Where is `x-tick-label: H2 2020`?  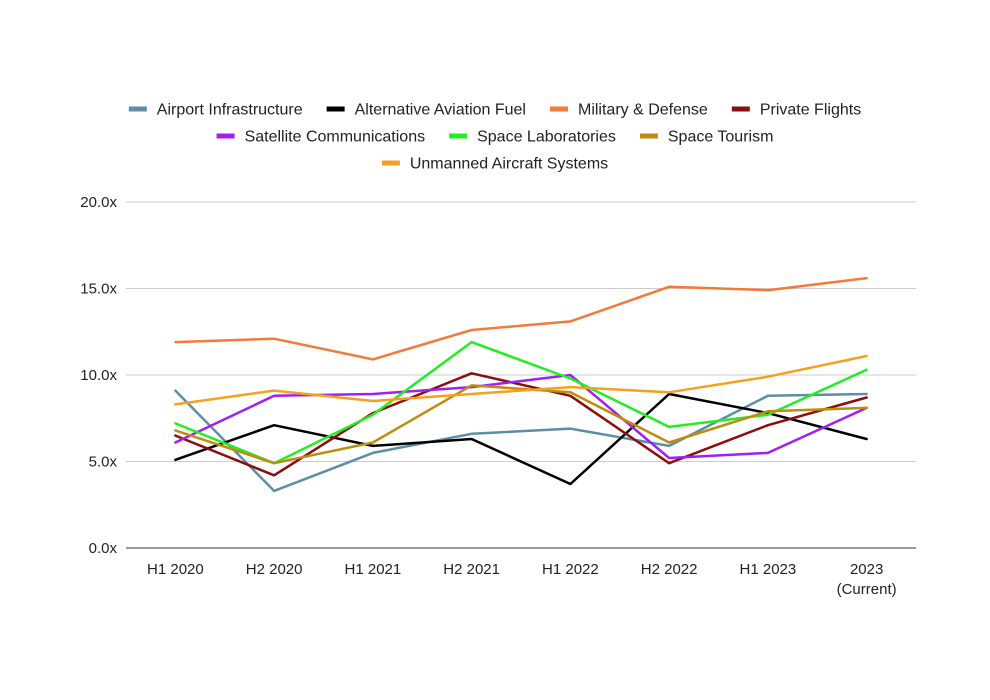
x-tick-label: H2 2020 is located at coordinates (274, 569).